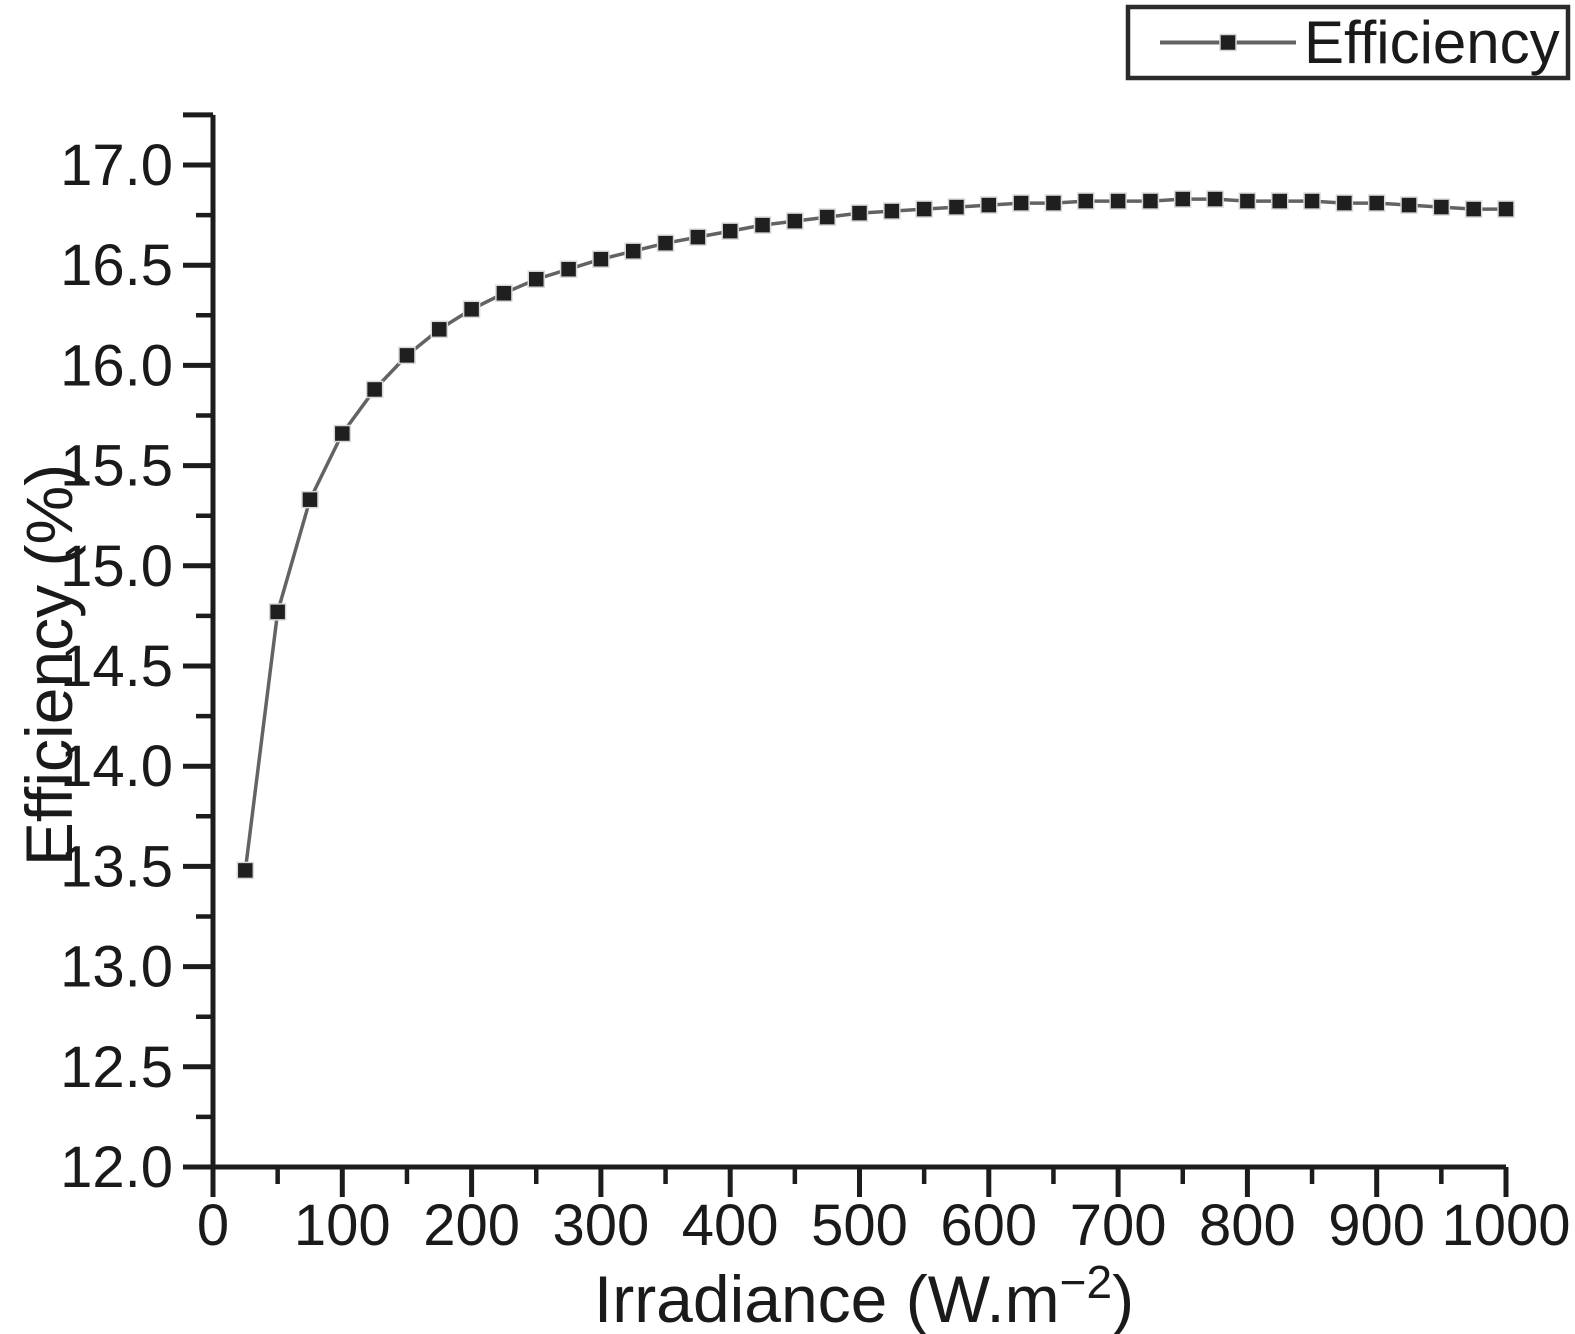 This screenshot has height=1334, width=1575. What do you see at coordinates (1118, 1225) in the screenshot?
I see `x-tick-label: 700` at bounding box center [1118, 1225].